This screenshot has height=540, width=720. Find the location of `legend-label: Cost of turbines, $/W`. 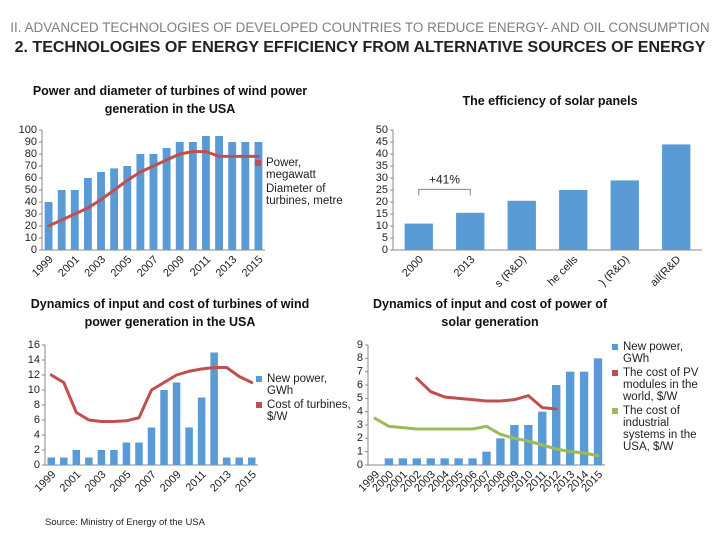

legend-label: Cost of turbines, $/W is located at coordinates (309, 411).